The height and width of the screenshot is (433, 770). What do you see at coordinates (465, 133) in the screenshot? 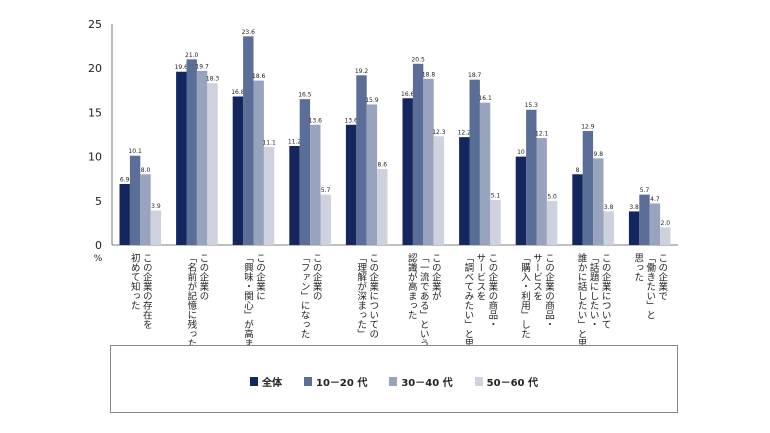
I see `bar-value-label: 12.2` at bounding box center [465, 133].